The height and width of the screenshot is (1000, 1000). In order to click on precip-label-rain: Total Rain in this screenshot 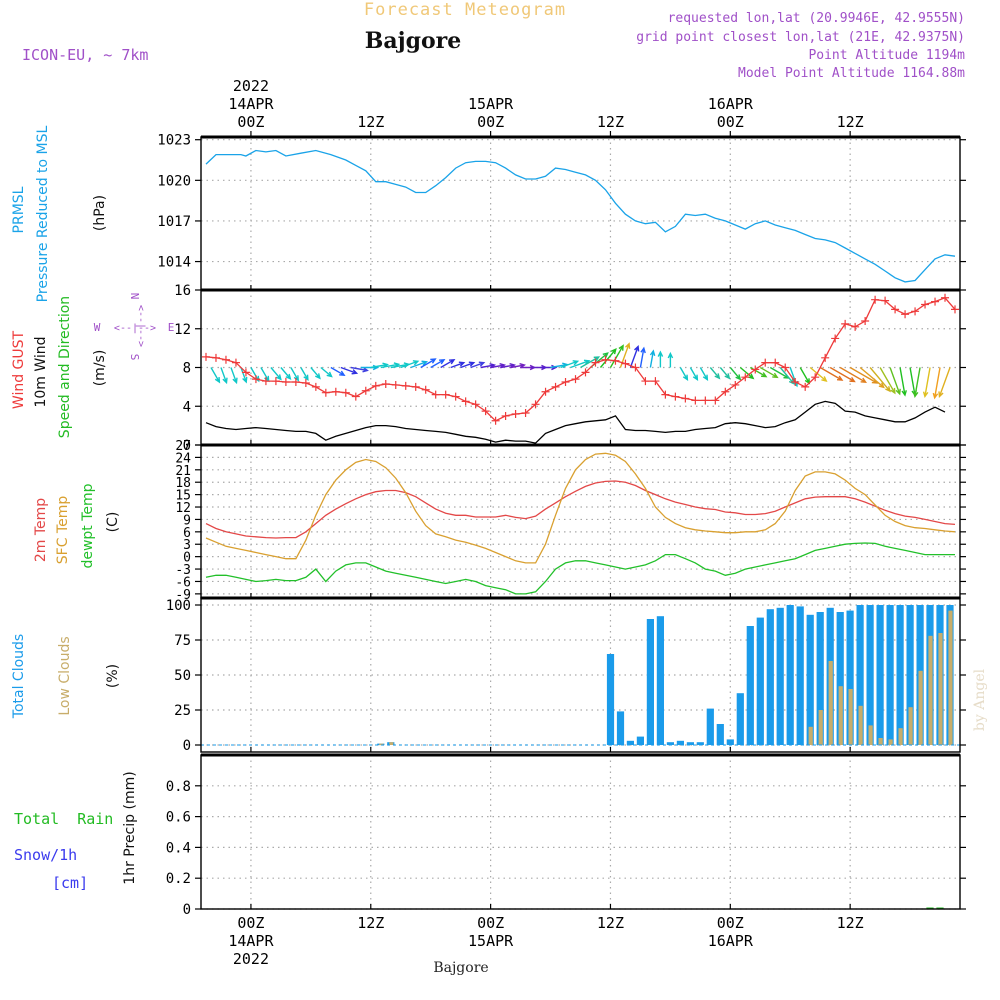, I will do `click(63, 819)`.